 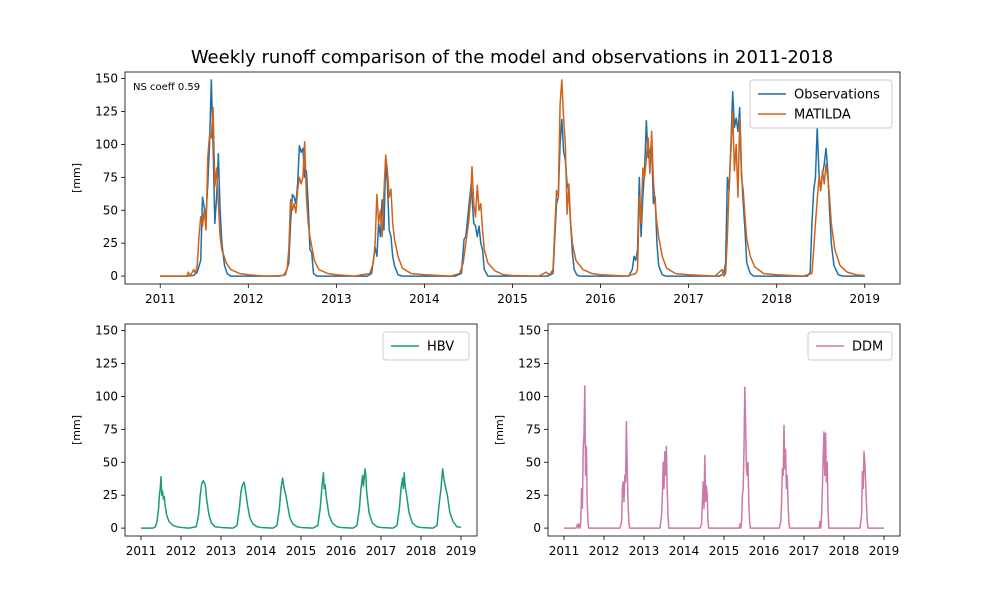 What do you see at coordinates (724, 457) in the screenshot?
I see `series-line-ddm` at bounding box center [724, 457].